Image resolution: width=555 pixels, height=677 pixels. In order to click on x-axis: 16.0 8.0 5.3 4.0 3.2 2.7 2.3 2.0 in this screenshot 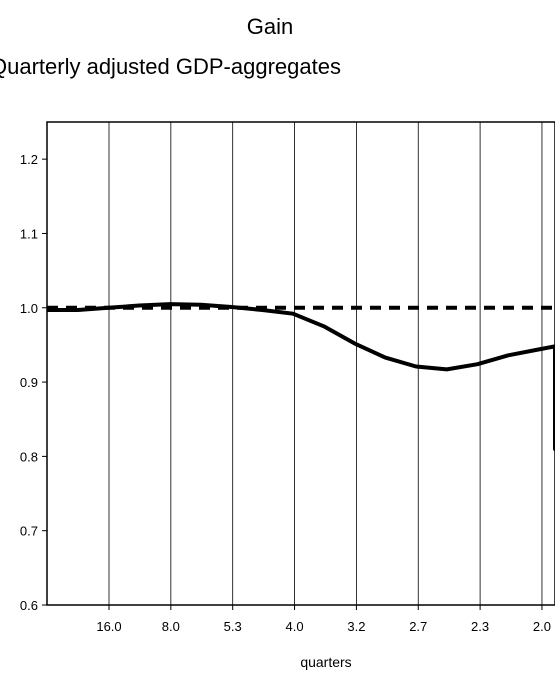, I will do `click(323, 619)`.